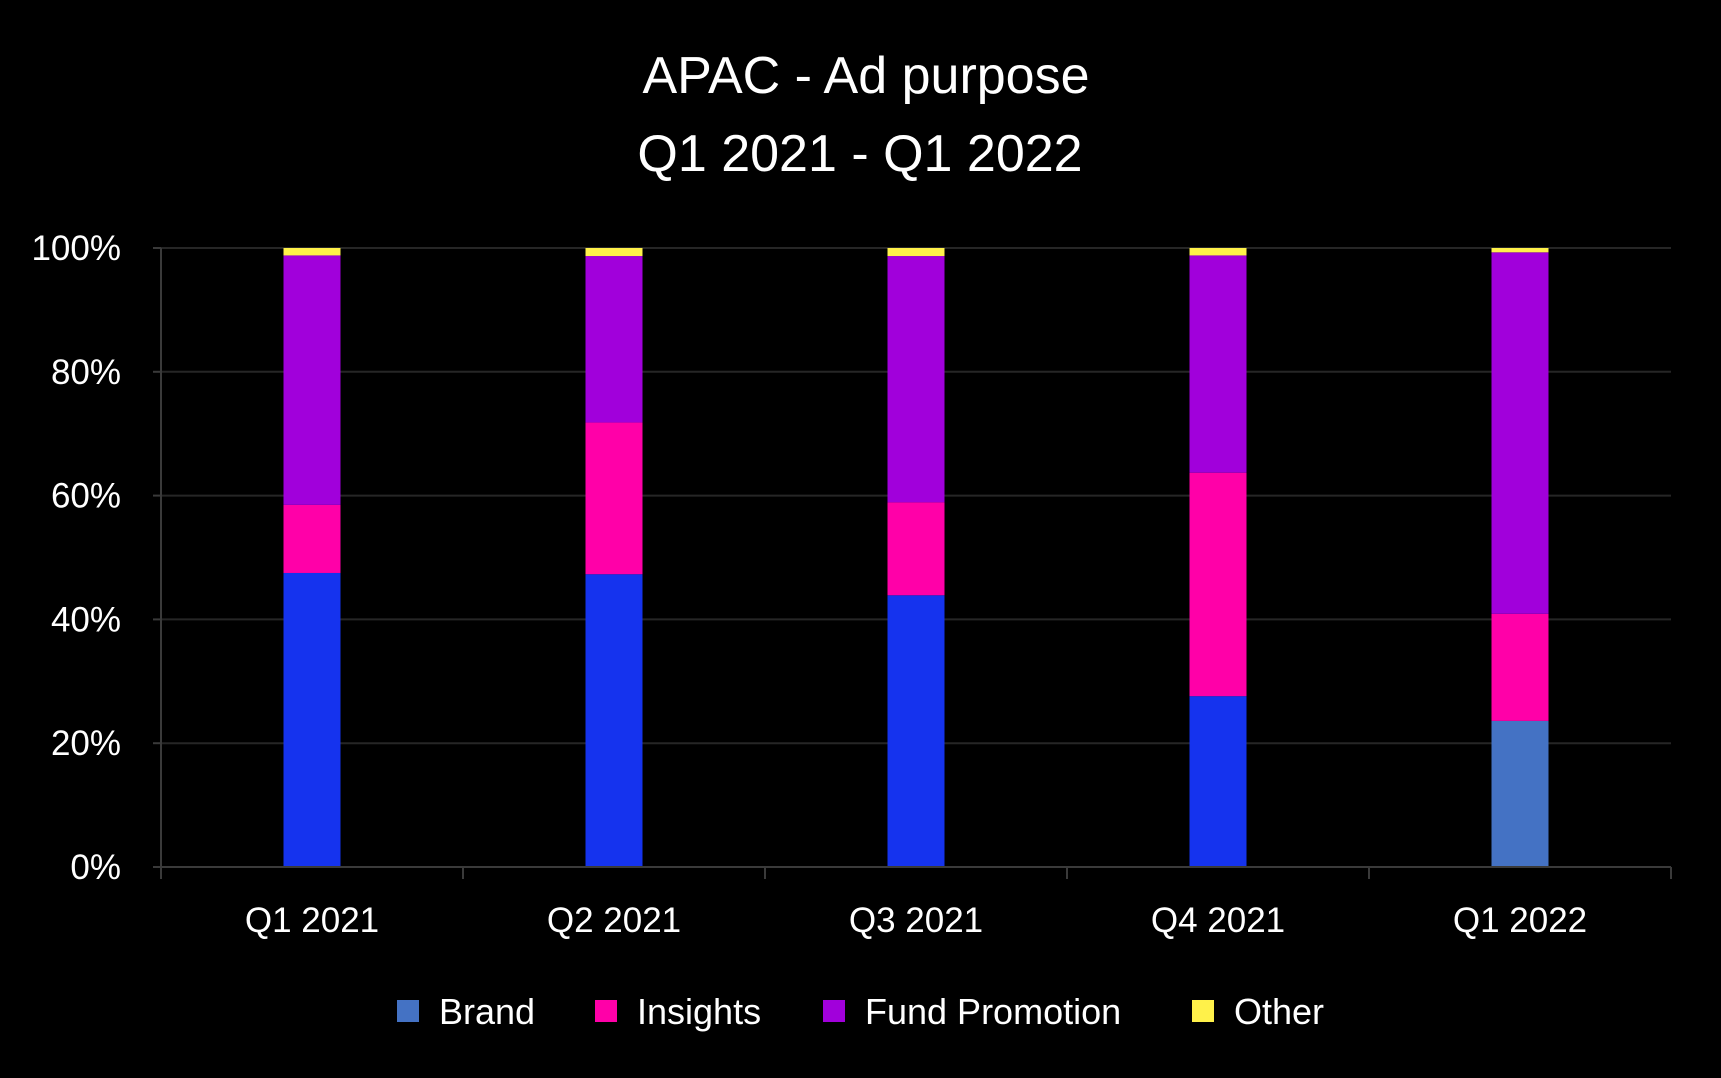  I want to click on y-tick-label: 20%, so click(86, 743).